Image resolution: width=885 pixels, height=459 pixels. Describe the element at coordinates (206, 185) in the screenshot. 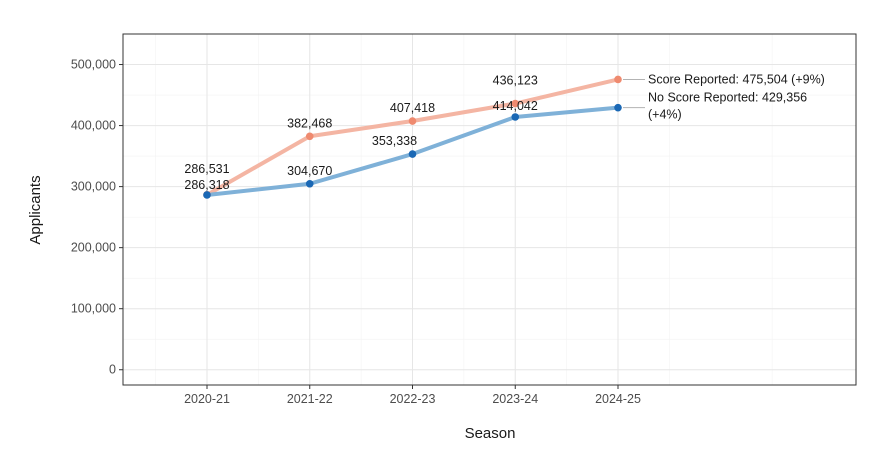

I see `data-label-noscore: 286,318` at that location.